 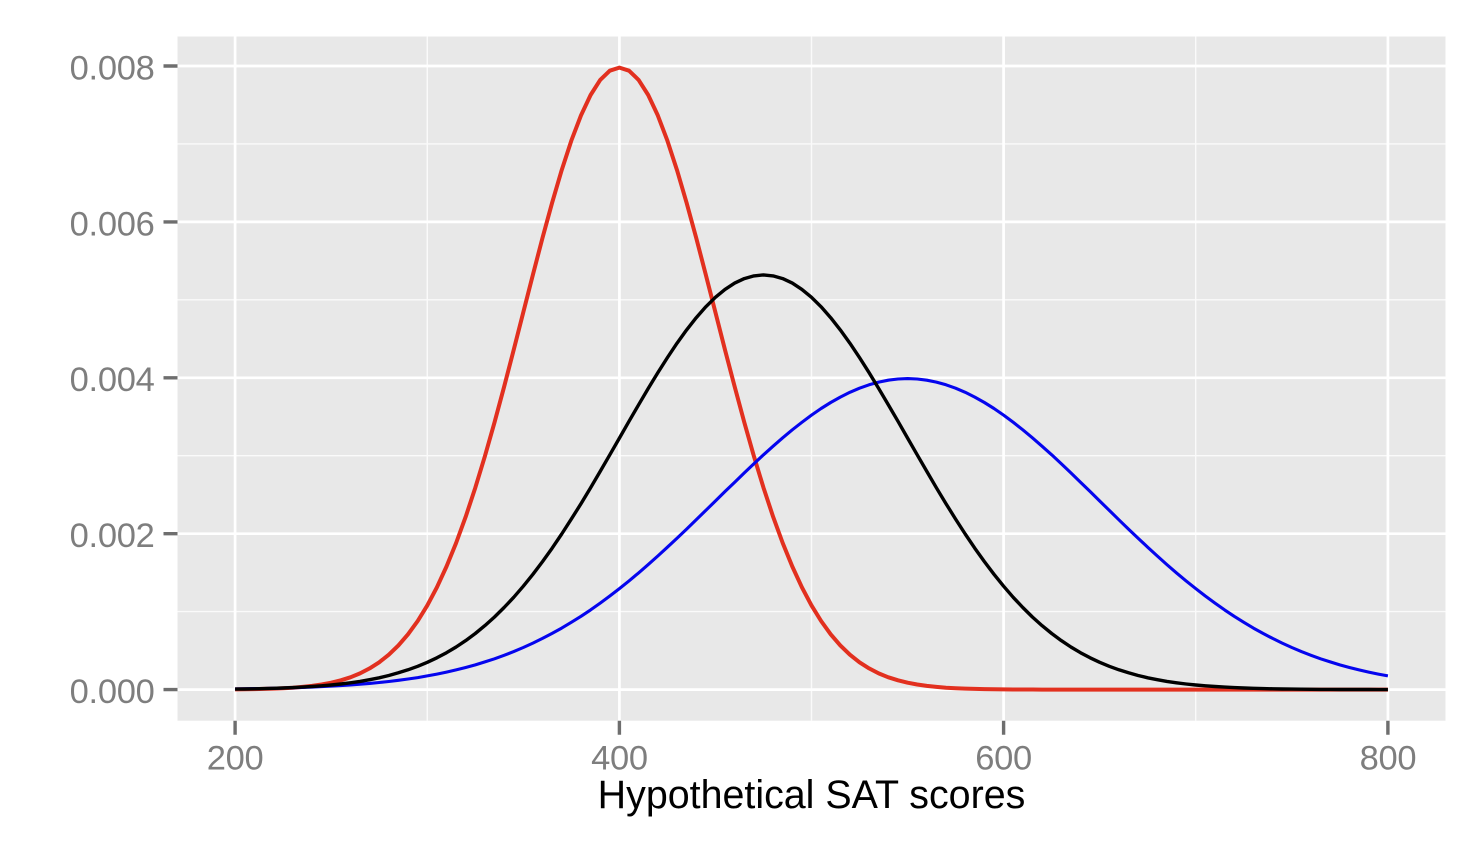 I want to click on svg-text: 0.008, so click(x=112, y=68).